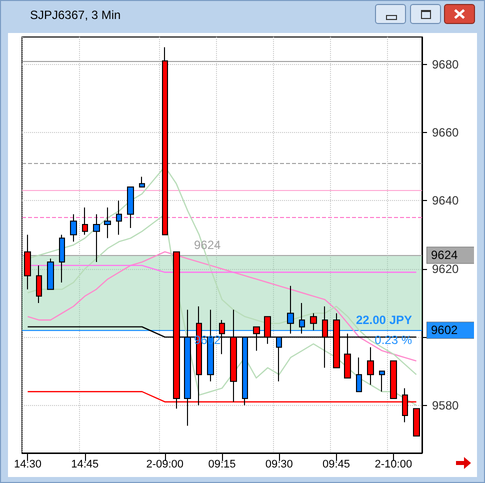  What do you see at coordinates (28, 464) in the screenshot?
I see `x-tick-label: 14:30` at bounding box center [28, 464].